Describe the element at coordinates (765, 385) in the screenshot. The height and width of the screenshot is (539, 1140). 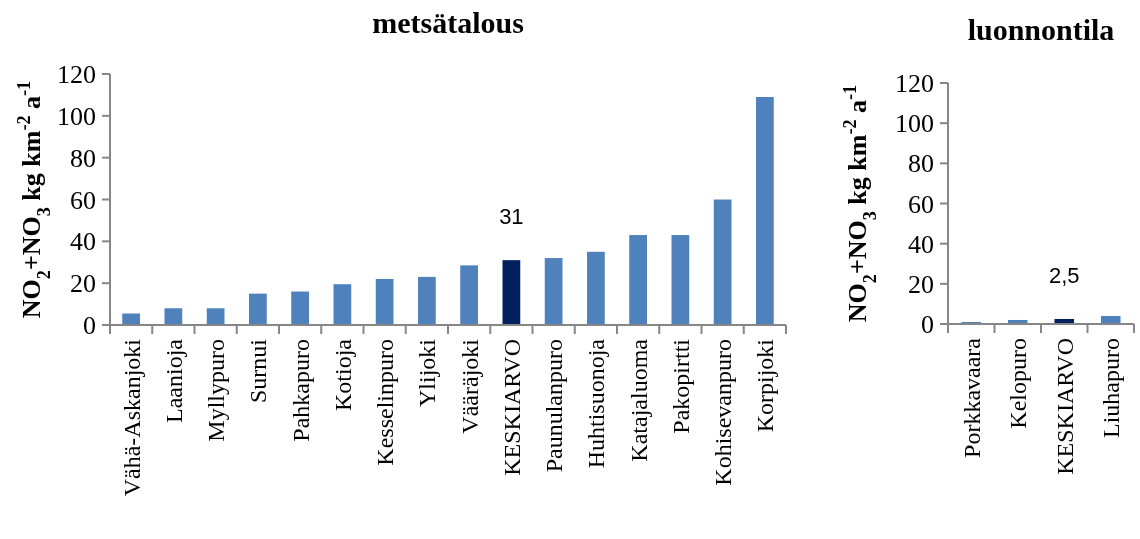
I see `x-tick-label: Korpijoki` at that location.